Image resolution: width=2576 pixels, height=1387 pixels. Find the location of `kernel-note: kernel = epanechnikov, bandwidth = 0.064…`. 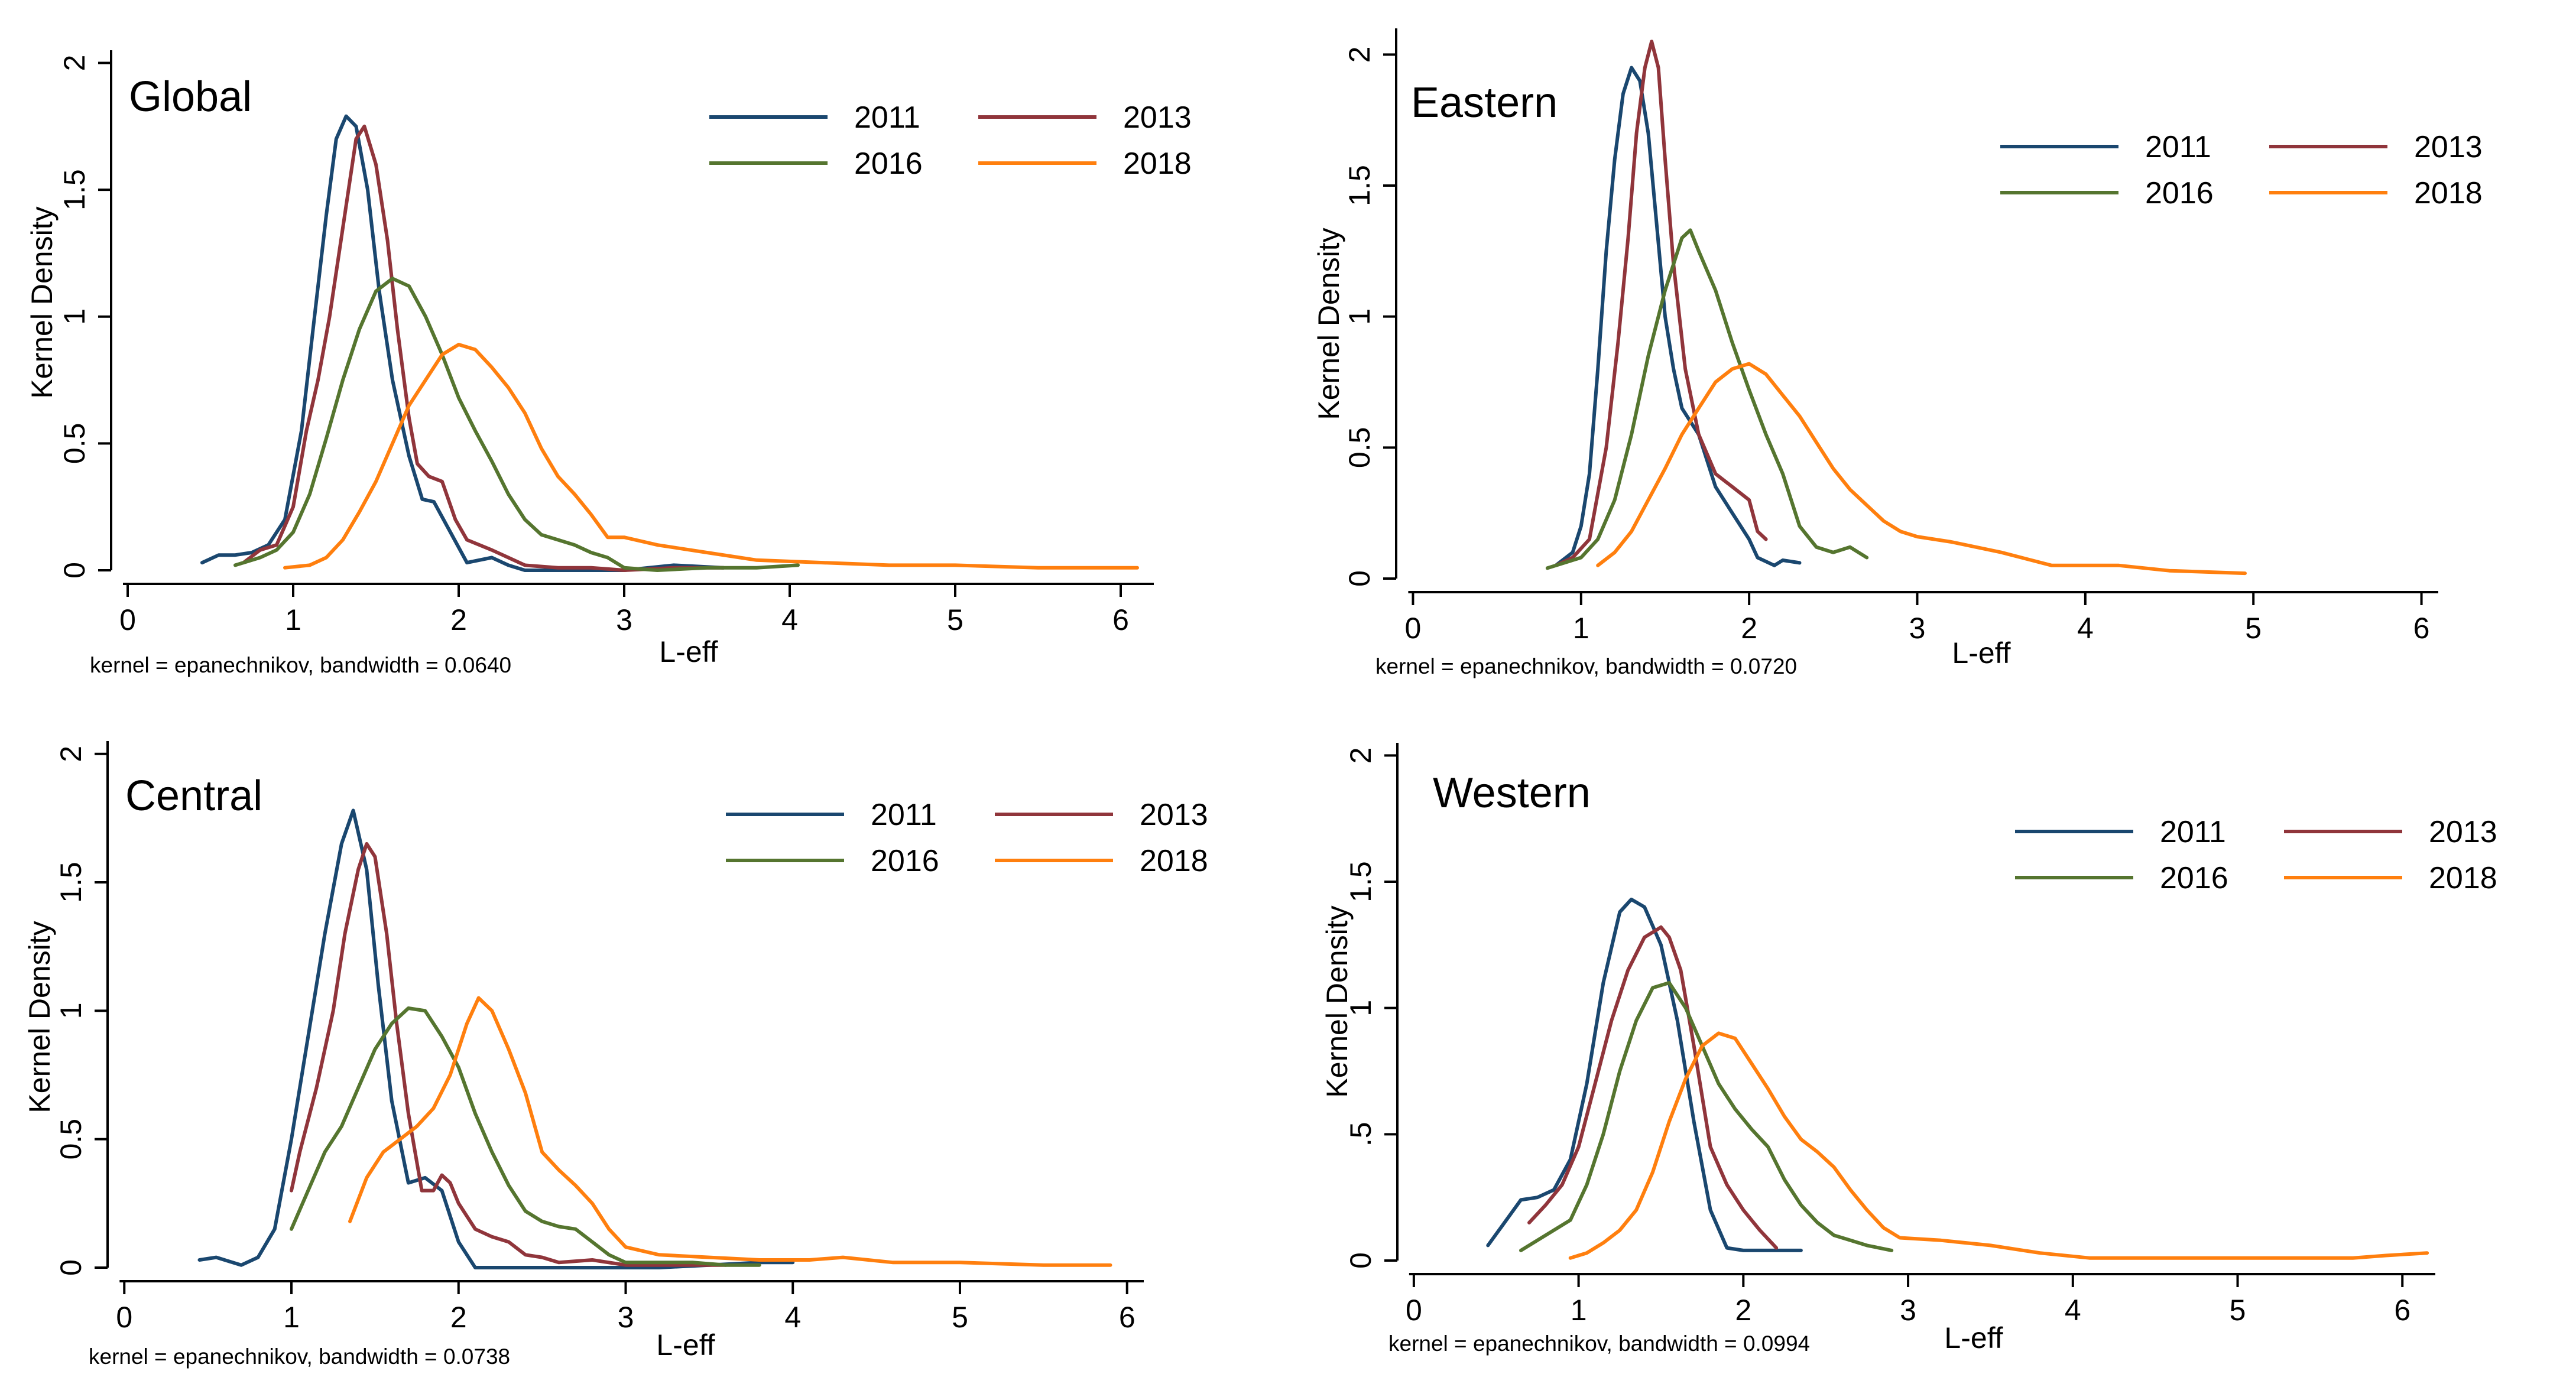

kernel-note: kernel = epanechnikov, bandwidth = 0.064… is located at coordinates (300, 665).